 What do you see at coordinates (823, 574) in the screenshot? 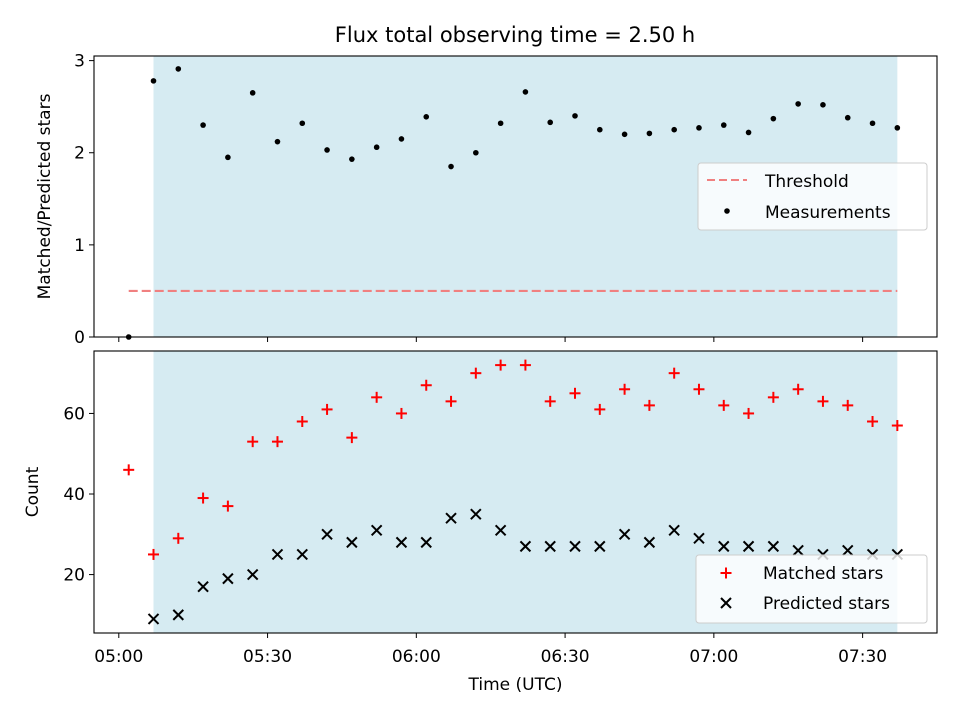
I see `legend-matched-label: Matched stars` at bounding box center [823, 574].